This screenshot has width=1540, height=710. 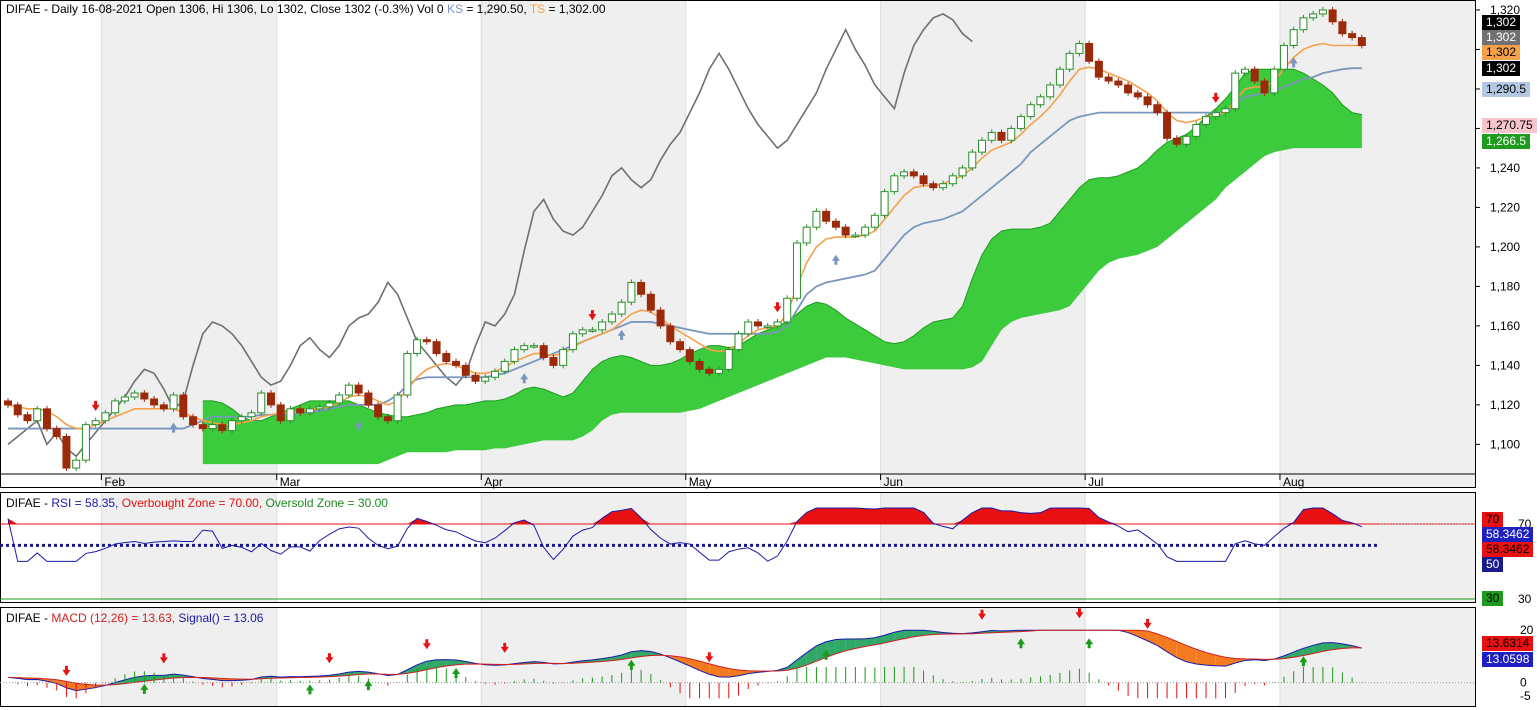 I want to click on price-y-label: 1,160, so click(x=1505, y=326).